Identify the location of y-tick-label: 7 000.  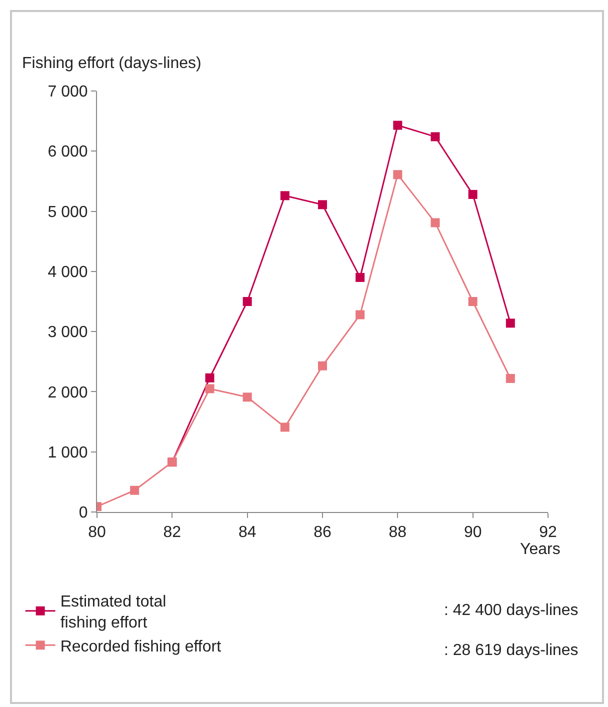
(68, 92).